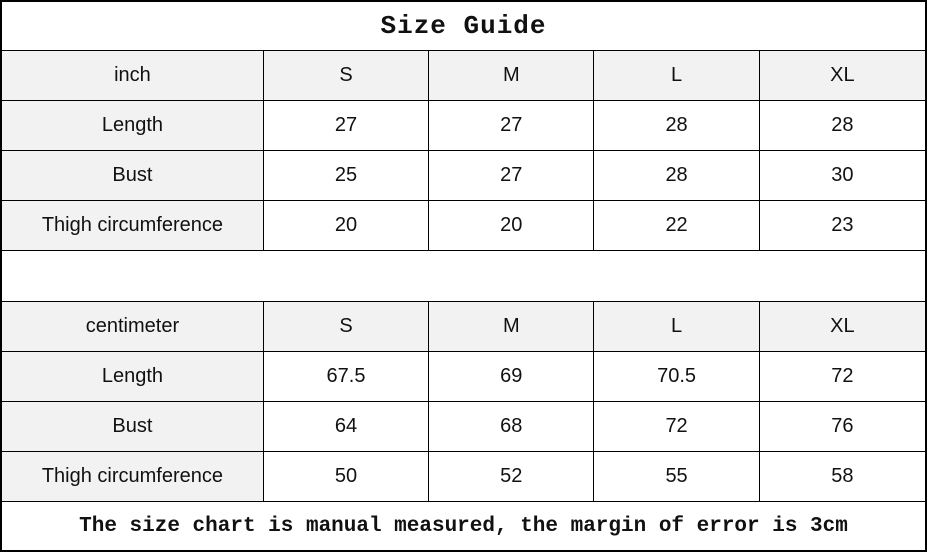 The image size is (927, 552). I want to click on size-value: 69, so click(512, 377).